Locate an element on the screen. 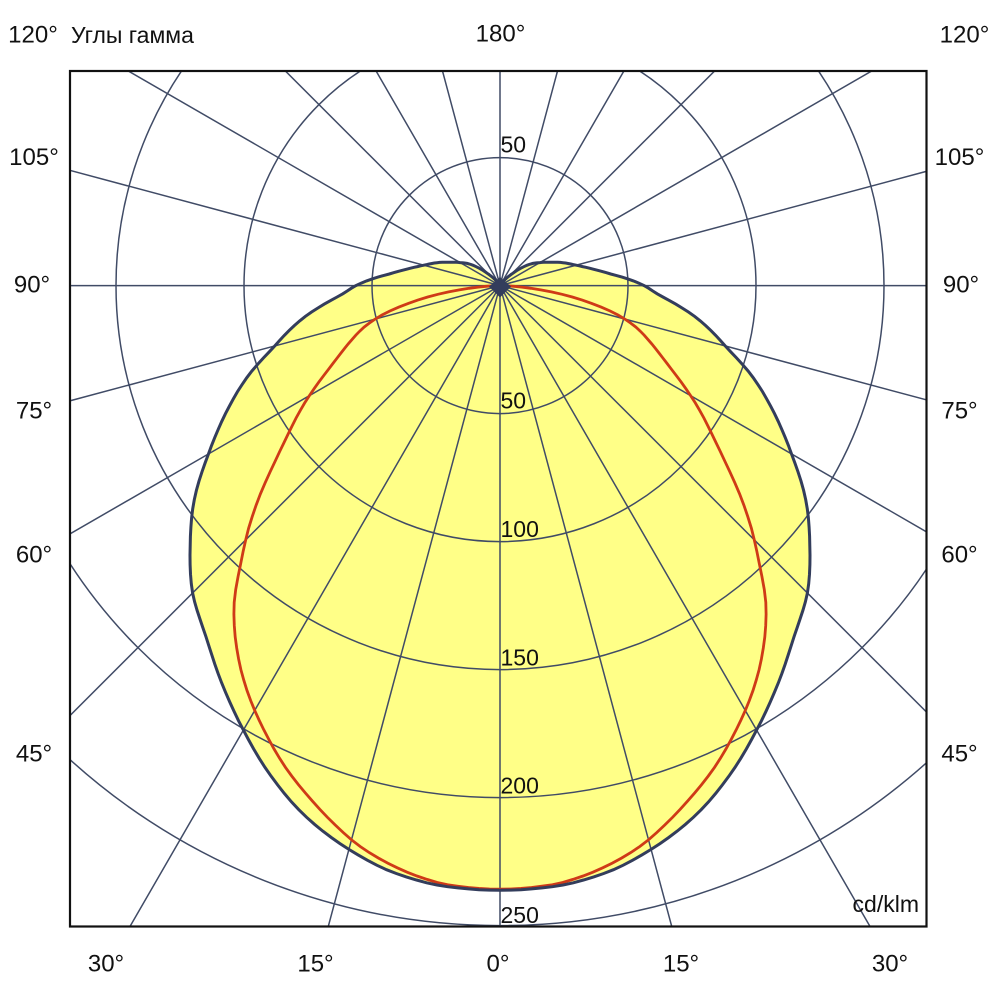 This screenshot has height=1000, width=1000. svg-text: cd/klm is located at coordinates (886, 904).